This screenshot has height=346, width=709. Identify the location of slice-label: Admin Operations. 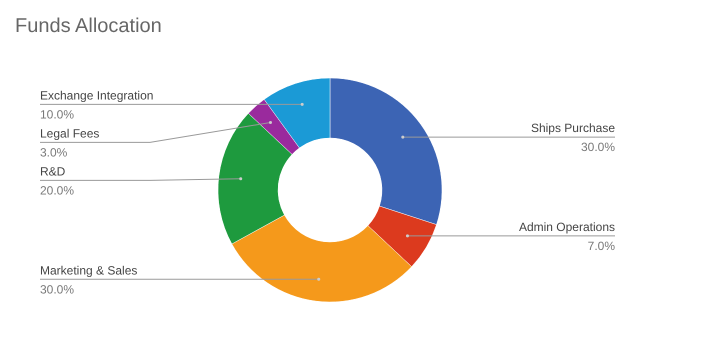
(566, 227).